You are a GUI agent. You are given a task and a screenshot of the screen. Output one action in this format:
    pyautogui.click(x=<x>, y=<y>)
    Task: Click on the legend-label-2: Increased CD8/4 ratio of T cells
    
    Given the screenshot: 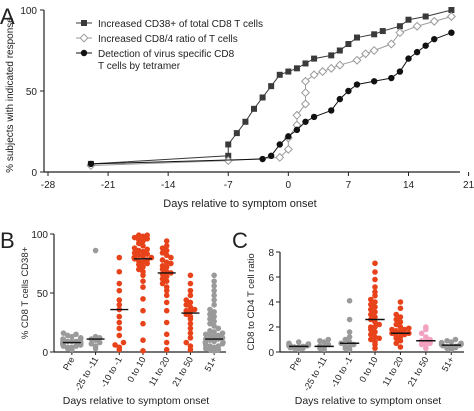 What is the action you would take?
    pyautogui.click(x=168, y=39)
    